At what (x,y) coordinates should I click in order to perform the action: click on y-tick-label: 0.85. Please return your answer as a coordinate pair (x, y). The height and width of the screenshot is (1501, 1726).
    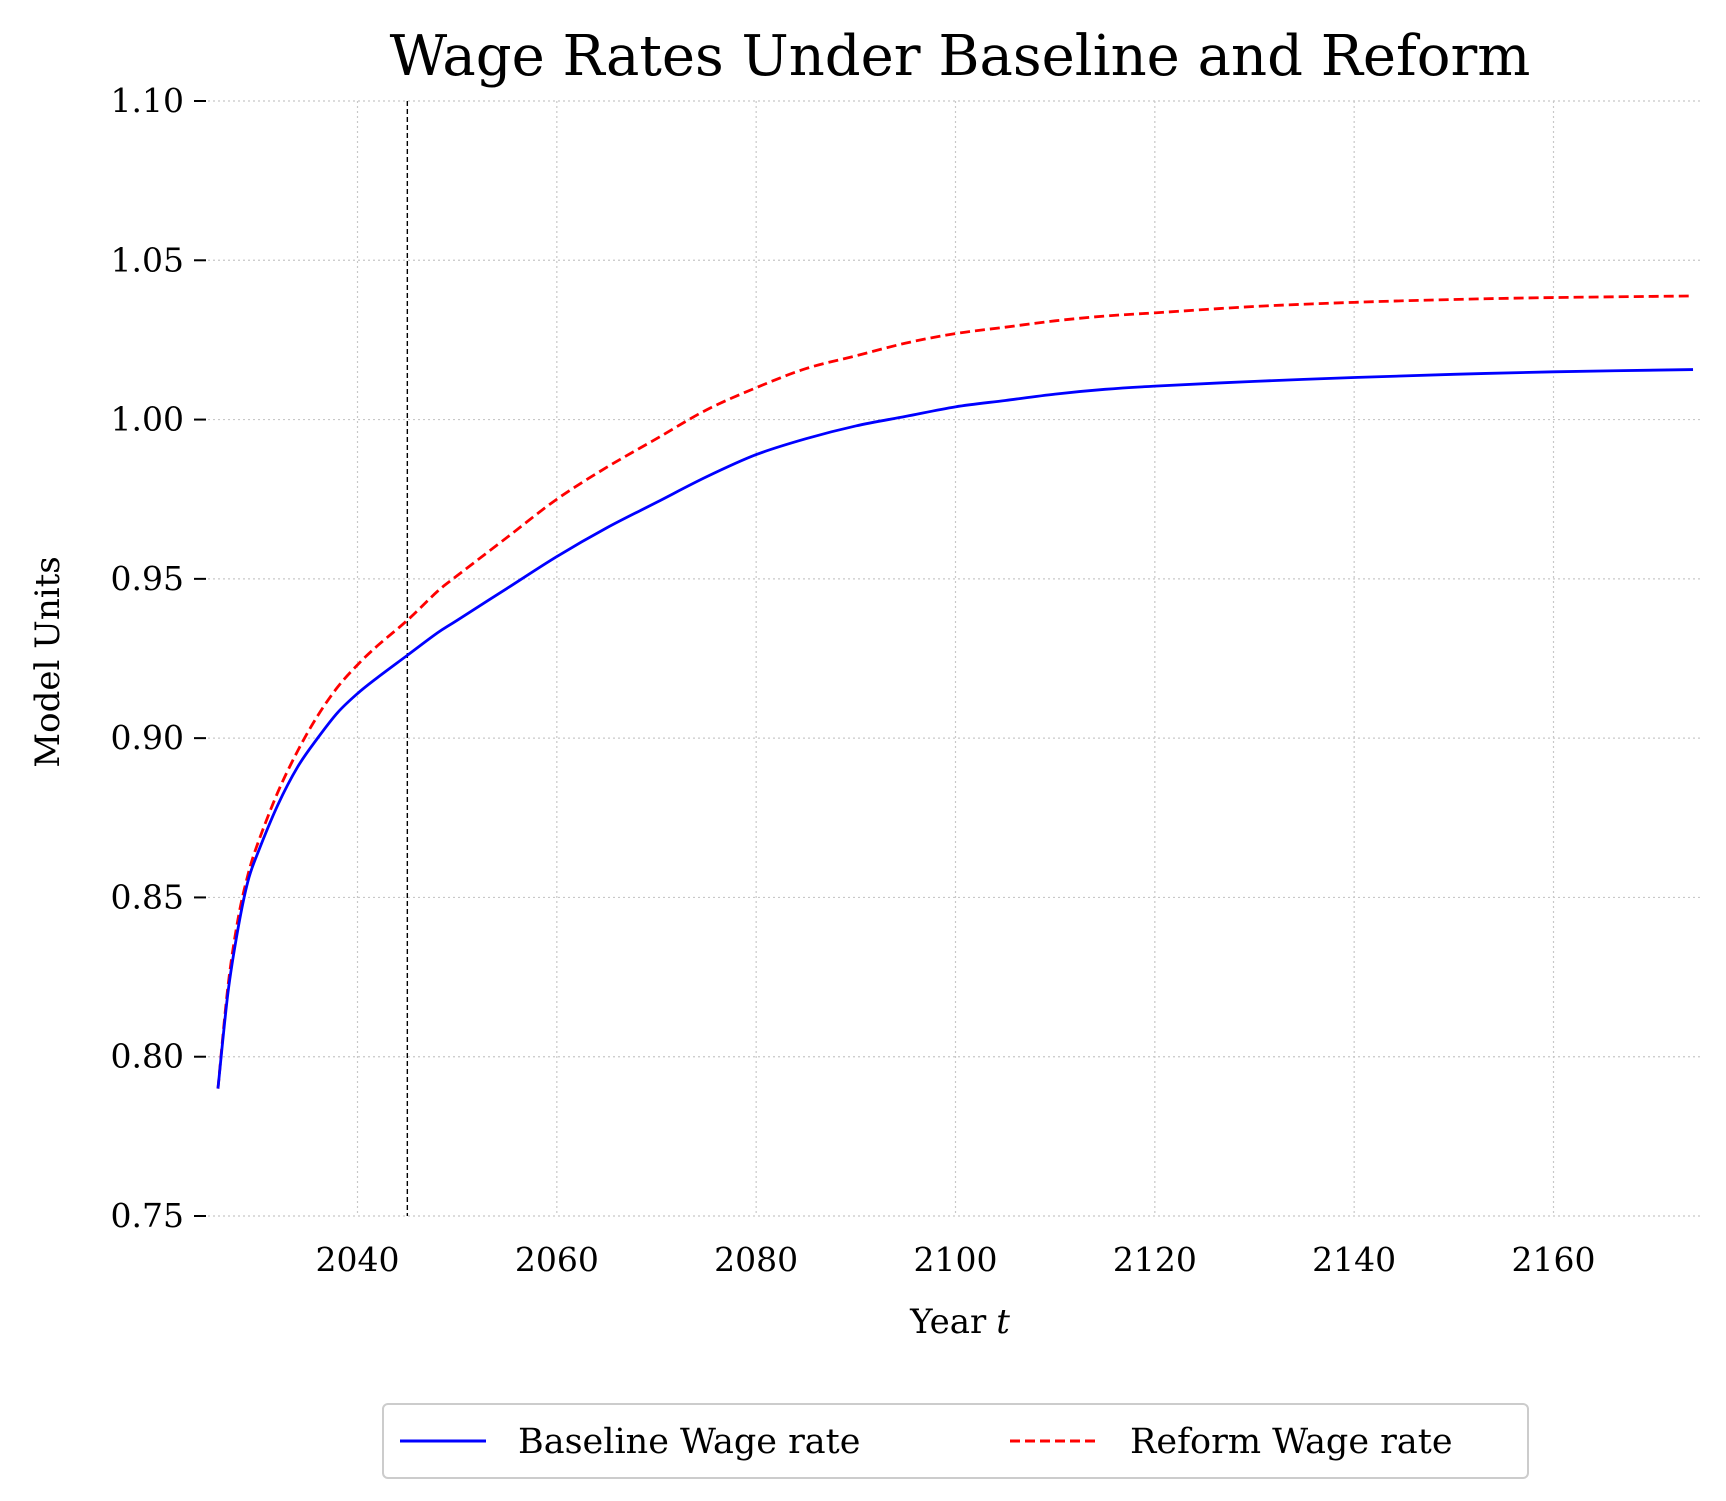
    Looking at the image, I should click on (147, 896).